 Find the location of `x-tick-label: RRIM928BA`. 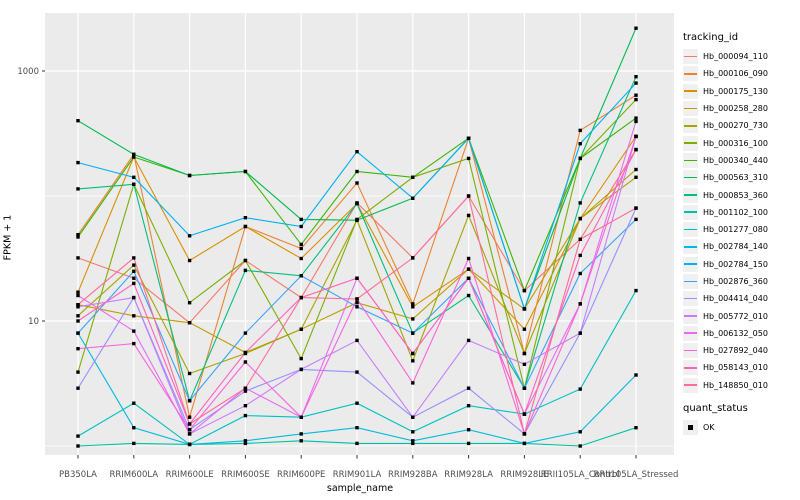

x-tick-label: RRIM928BA is located at coordinates (413, 475).